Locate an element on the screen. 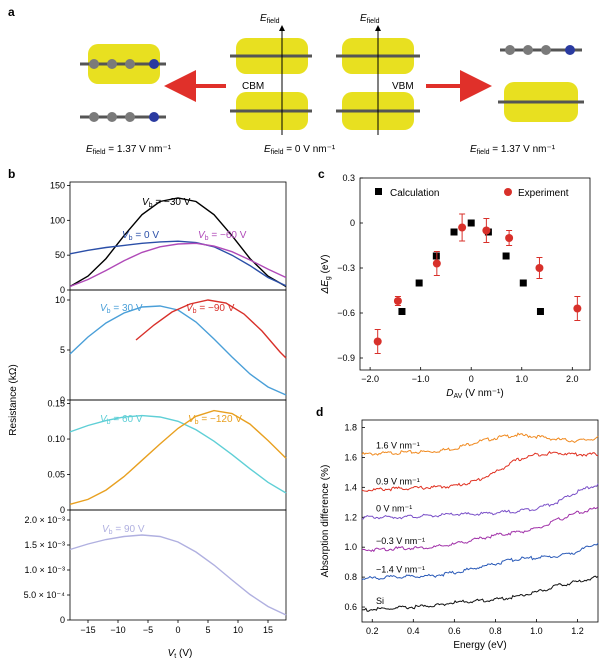 This screenshot has width=600, height=661. panel-b-ytick-label: 5 is located at coordinates (62, 350).